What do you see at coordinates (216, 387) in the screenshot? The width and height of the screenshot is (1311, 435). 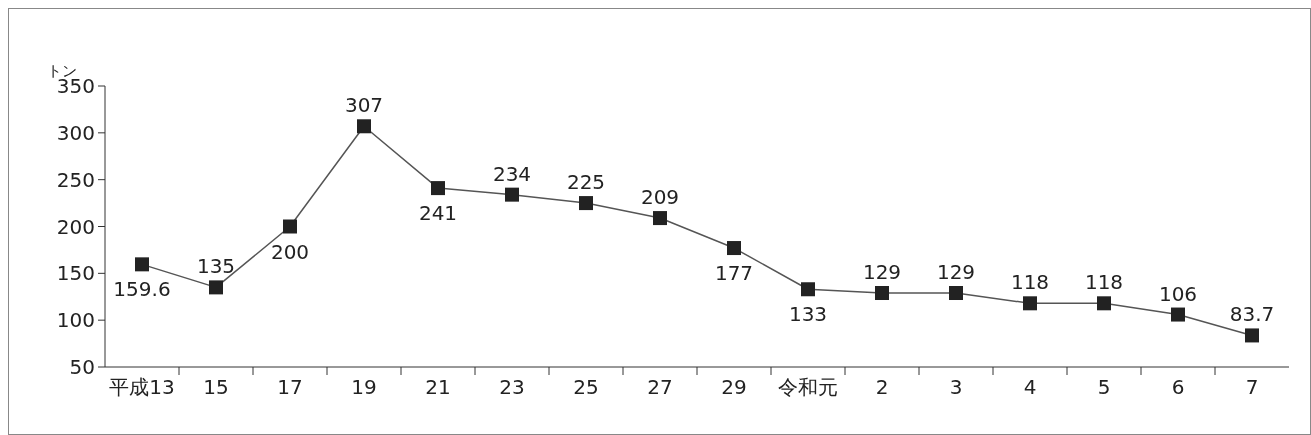 I see `x-tick-label: 15` at bounding box center [216, 387].